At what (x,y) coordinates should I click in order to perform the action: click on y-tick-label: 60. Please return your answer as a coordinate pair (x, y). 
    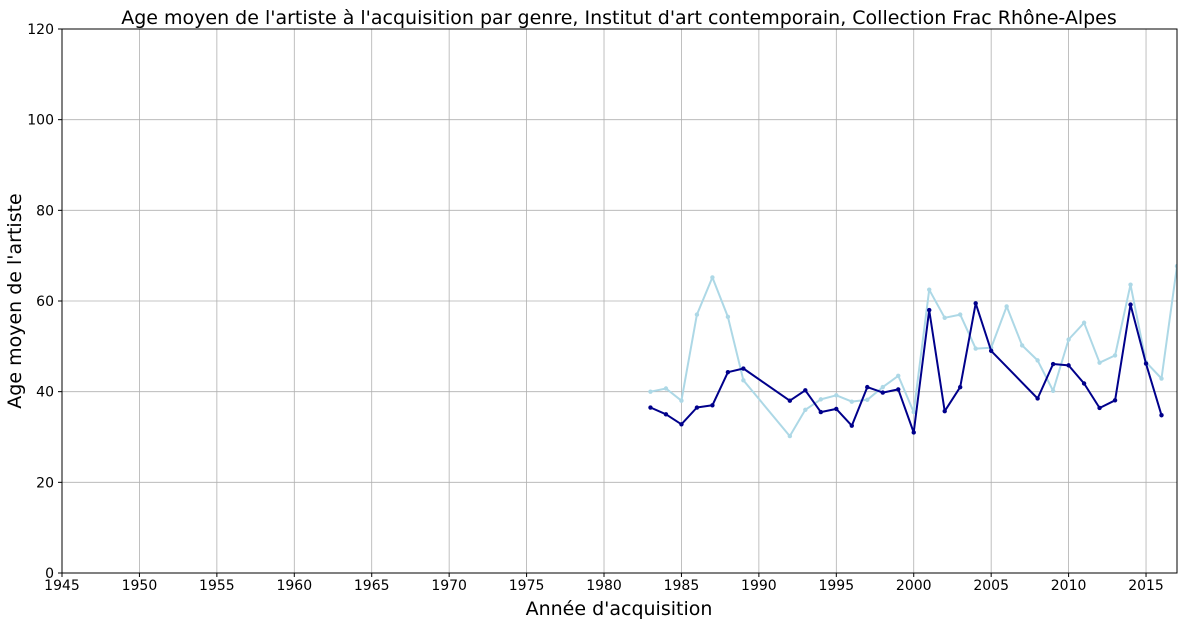
    Looking at the image, I should click on (45, 302).